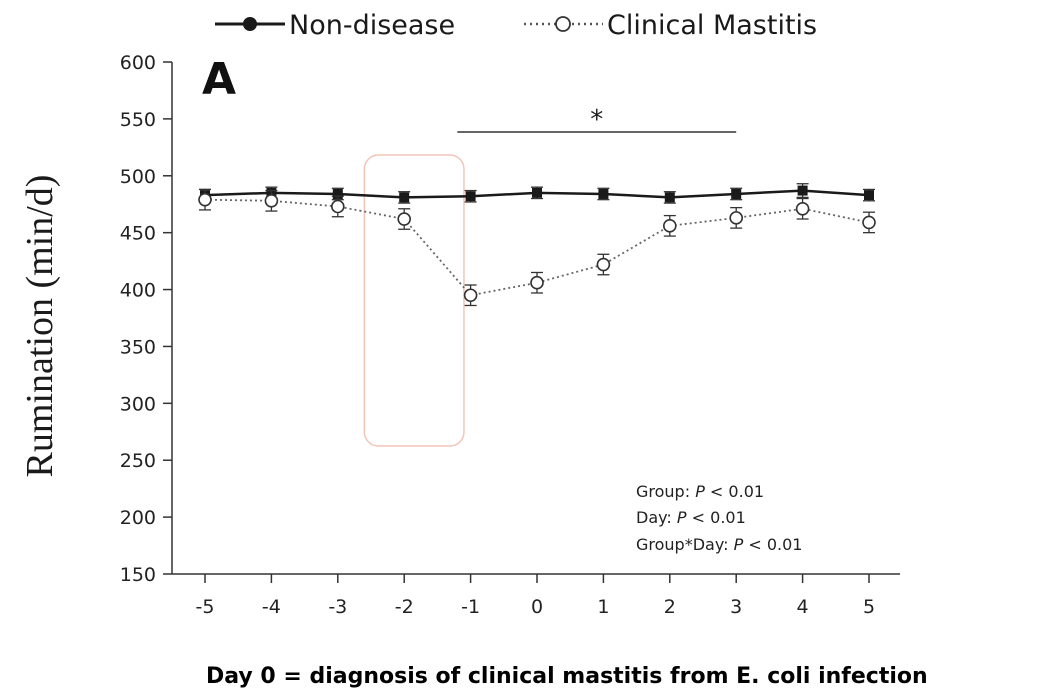 Image resolution: width=1045 pixels, height=691 pixels. I want to click on stats-line-group: Group: P < 0.01, so click(700, 491).